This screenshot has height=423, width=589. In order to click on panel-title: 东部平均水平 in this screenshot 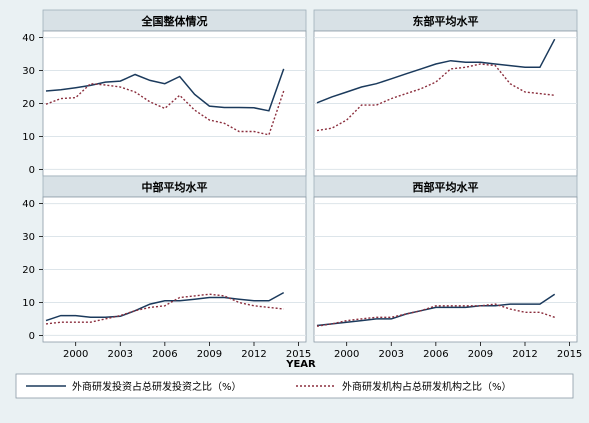, I will do `click(446, 21)`.